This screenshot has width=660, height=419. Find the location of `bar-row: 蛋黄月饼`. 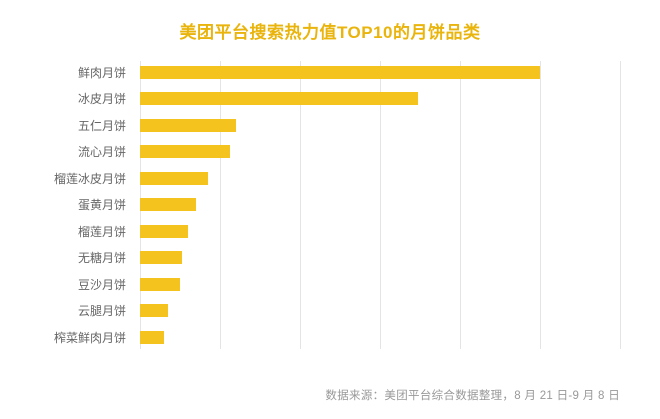

bar-row: 蛋黄月饼 is located at coordinates (330, 205).